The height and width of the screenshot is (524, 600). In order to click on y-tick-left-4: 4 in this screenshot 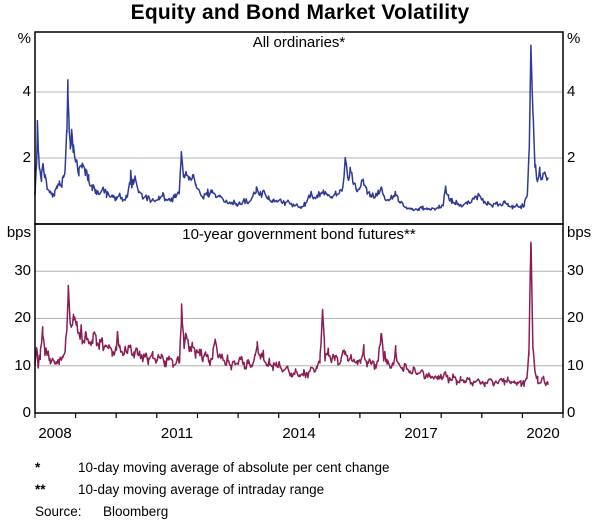, I will do `click(26, 91)`.